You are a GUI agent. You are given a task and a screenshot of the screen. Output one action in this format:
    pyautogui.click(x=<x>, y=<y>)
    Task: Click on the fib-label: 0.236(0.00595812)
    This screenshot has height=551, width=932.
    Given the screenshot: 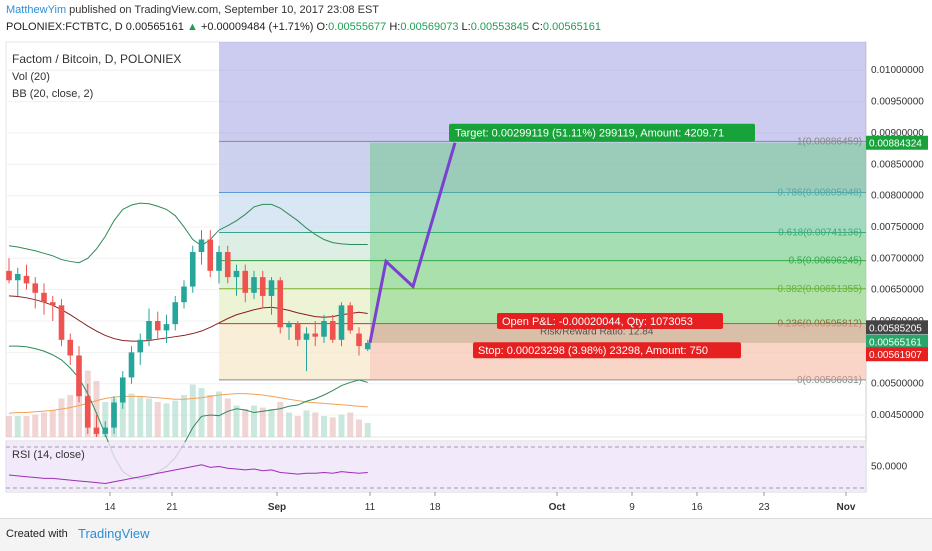 What is the action you would take?
    pyautogui.click(x=819, y=324)
    